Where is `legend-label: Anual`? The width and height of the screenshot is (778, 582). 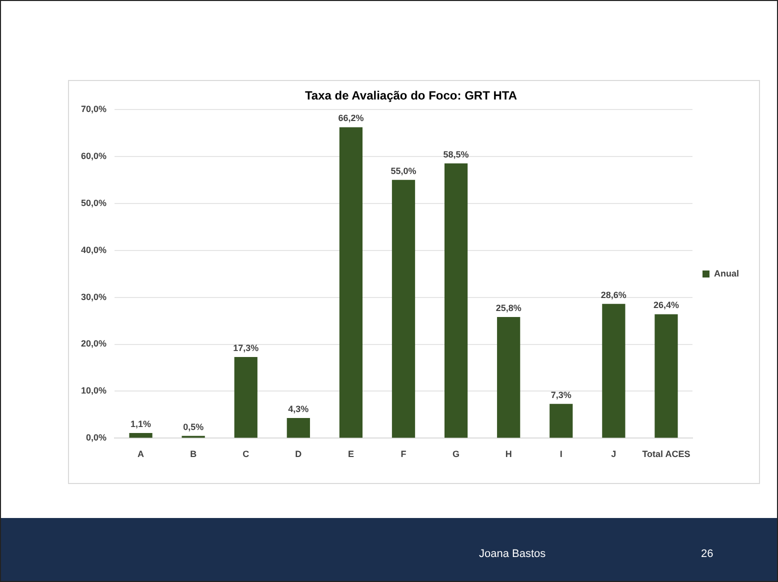 legend-label: Anual is located at coordinates (727, 273).